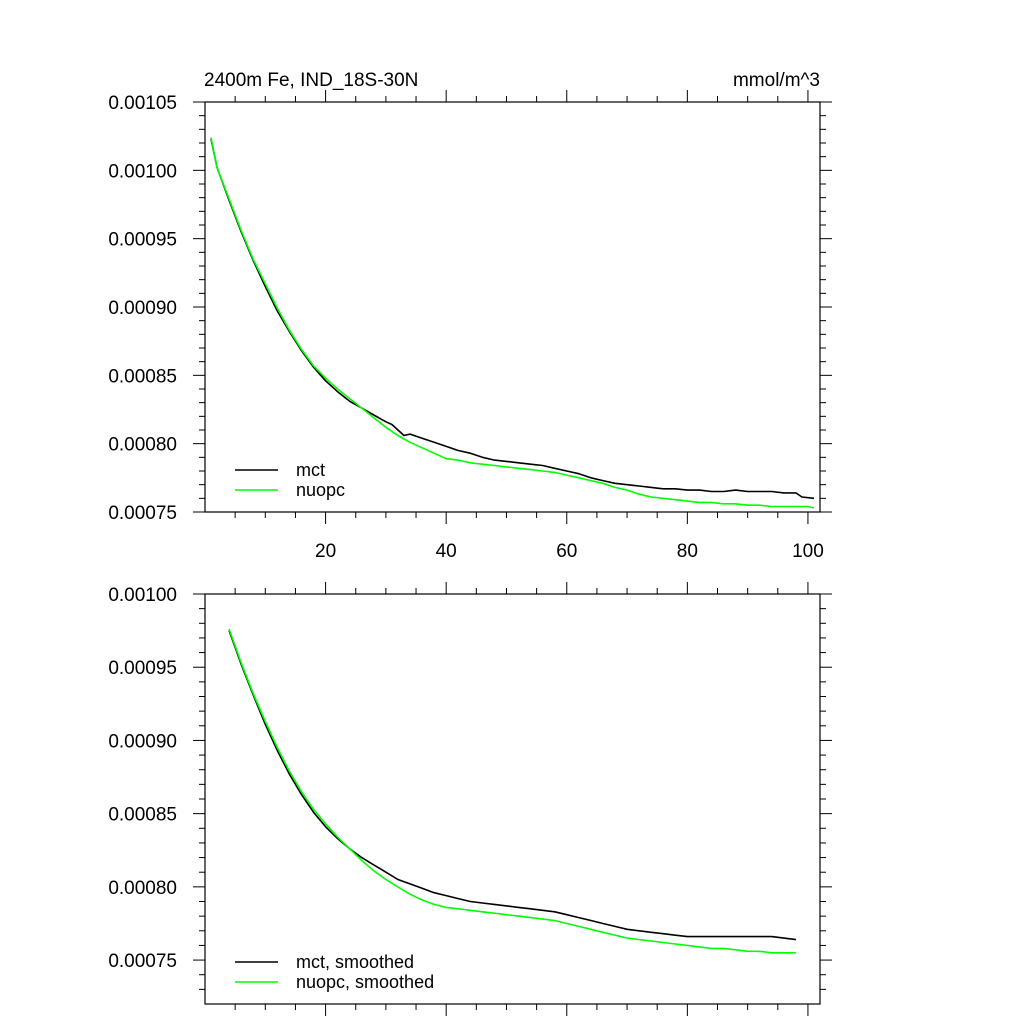 This screenshot has width=1024, height=1024. I want to click on top-legend-label-0: mct, so click(310, 470).